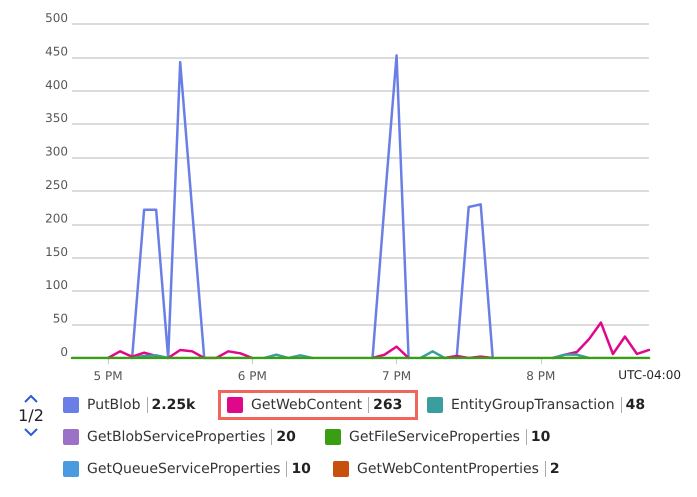 Image resolution: width=697 pixels, height=497 pixels. What do you see at coordinates (56, 185) in the screenshot?
I see `y-tick-label: 250` at bounding box center [56, 185].